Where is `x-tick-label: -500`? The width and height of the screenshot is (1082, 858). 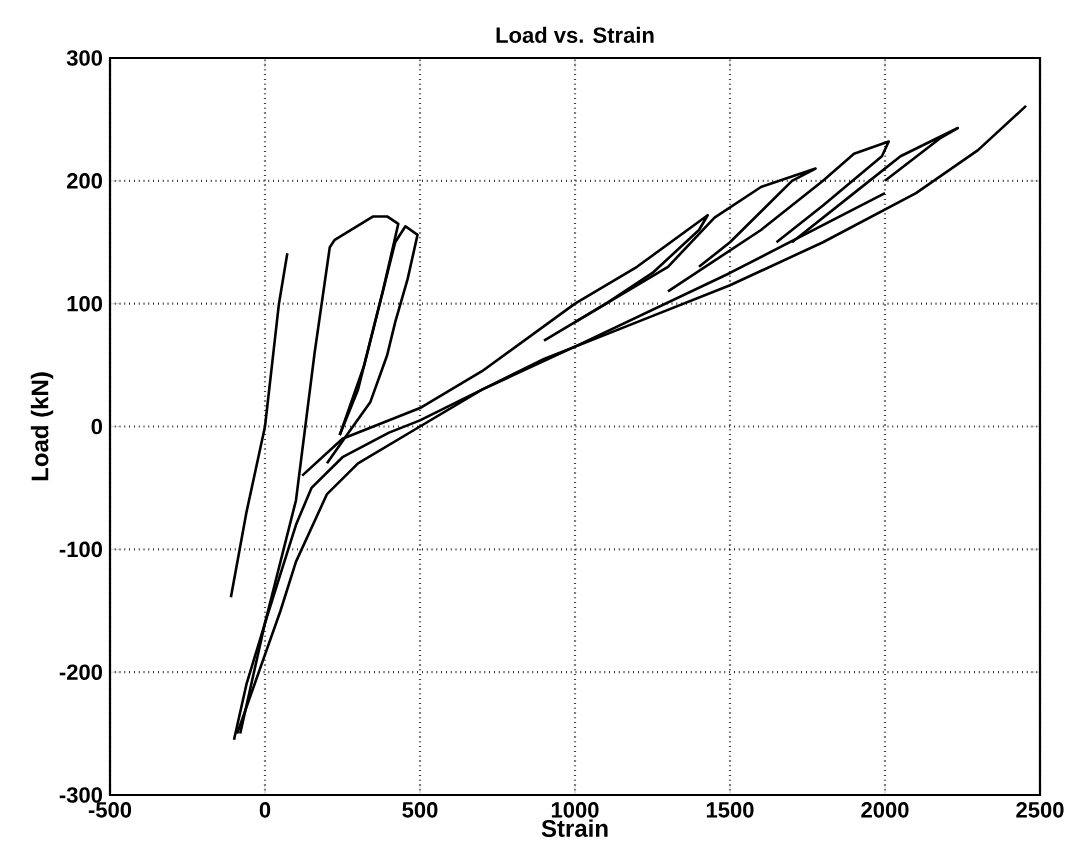
x-tick-label: -500 is located at coordinates (110, 810).